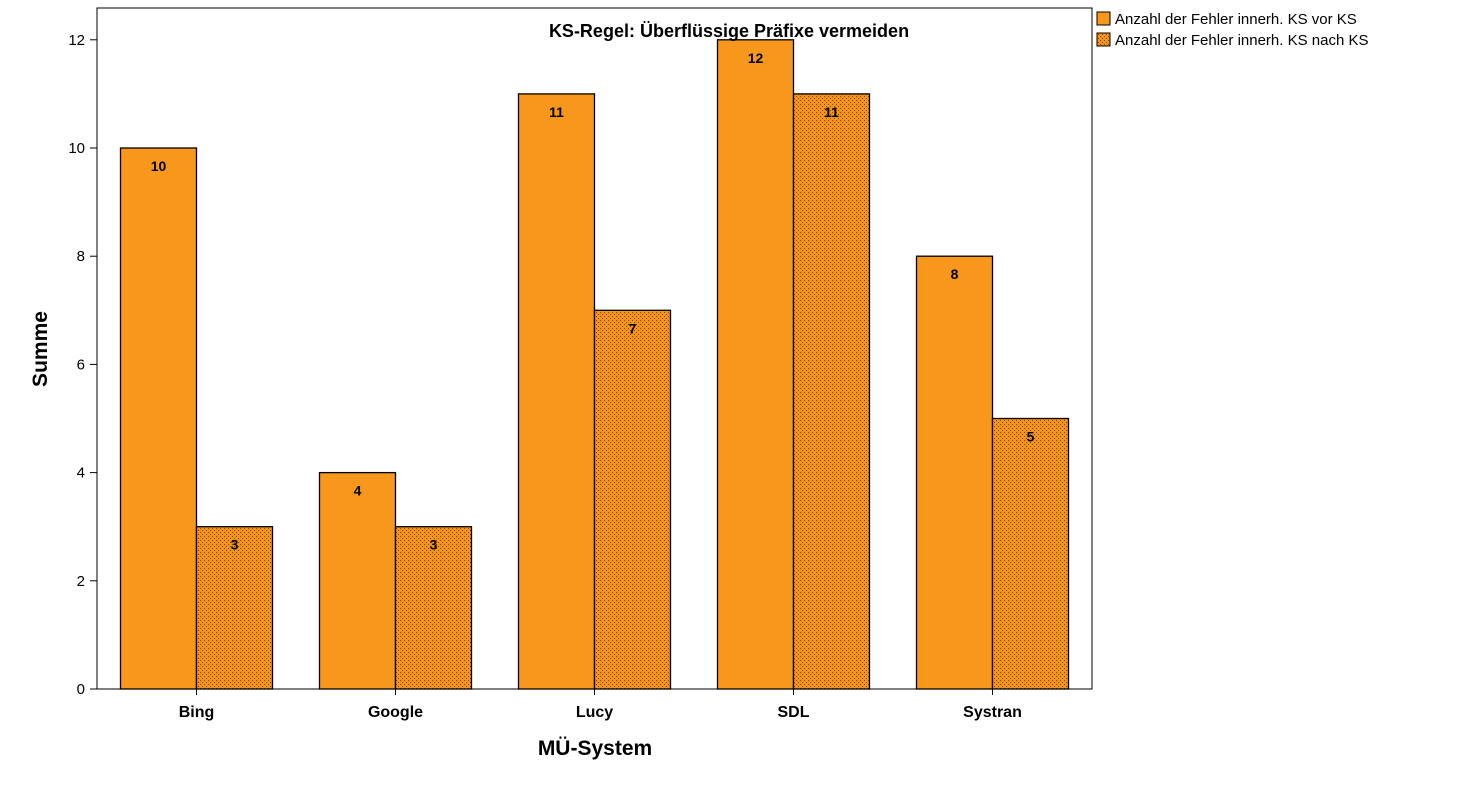 Image resolution: width=1457 pixels, height=786 pixels. I want to click on data-label-google-series-2: 3, so click(434, 545).